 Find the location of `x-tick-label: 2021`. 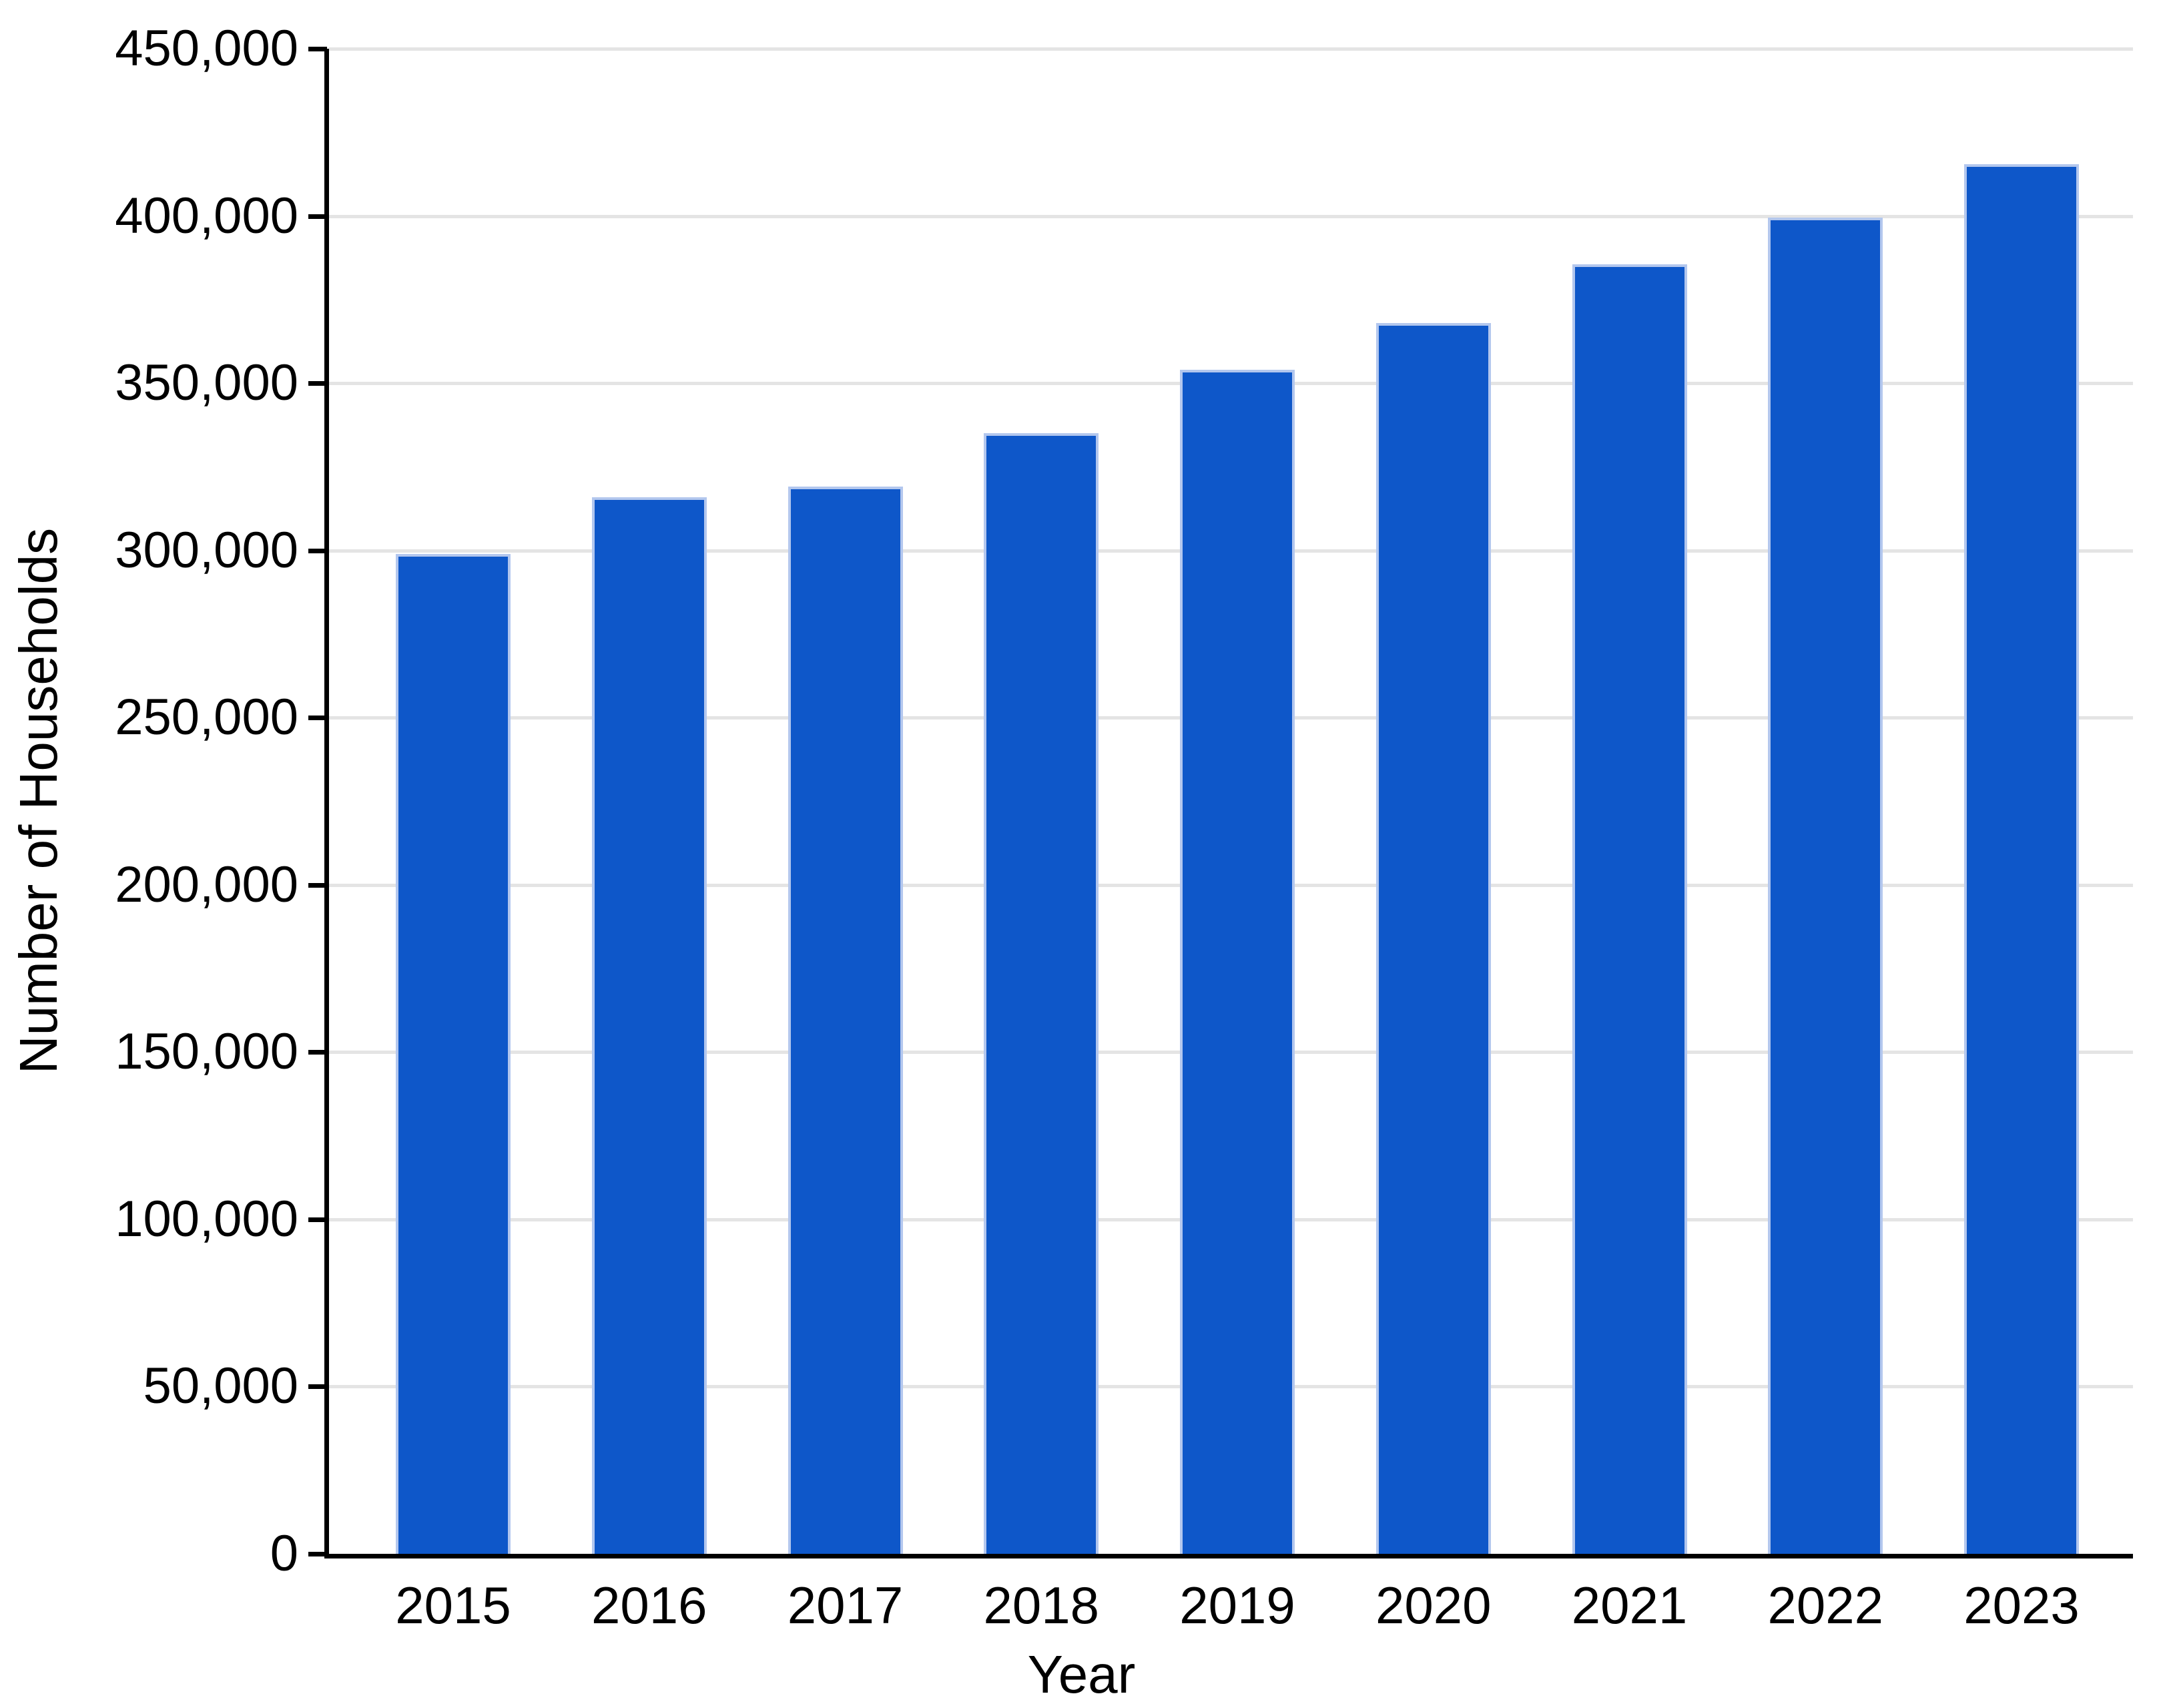

x-tick-label: 2021 is located at coordinates (1630, 1606).